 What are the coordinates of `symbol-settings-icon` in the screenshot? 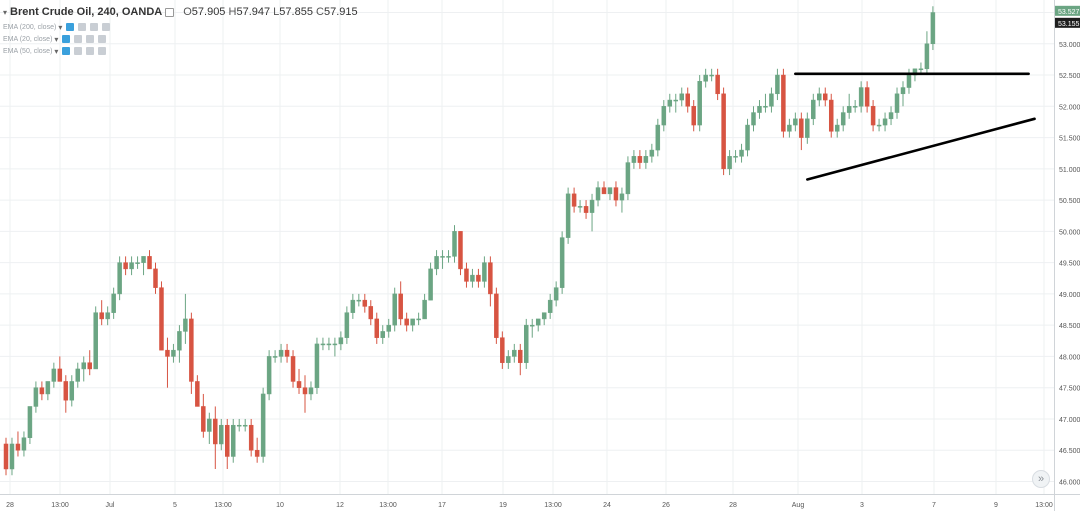 It's located at (170, 12).